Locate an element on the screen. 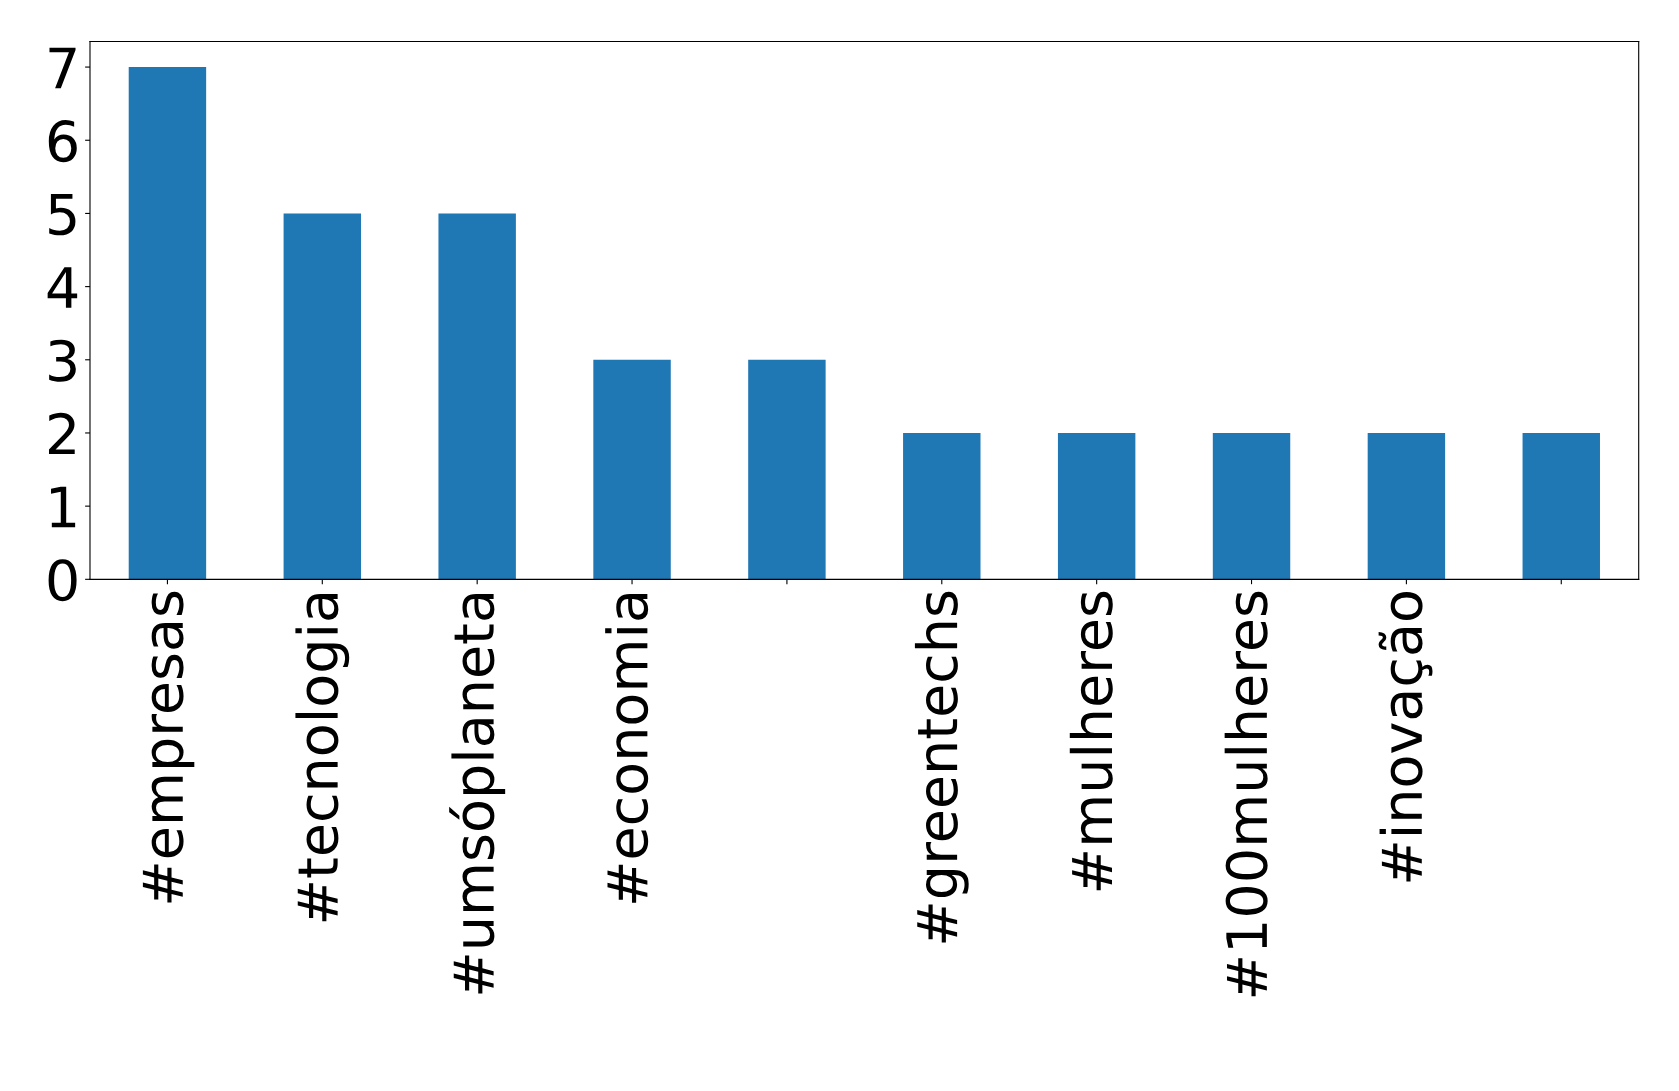  y-tick-label: 0 is located at coordinates (62, 580).